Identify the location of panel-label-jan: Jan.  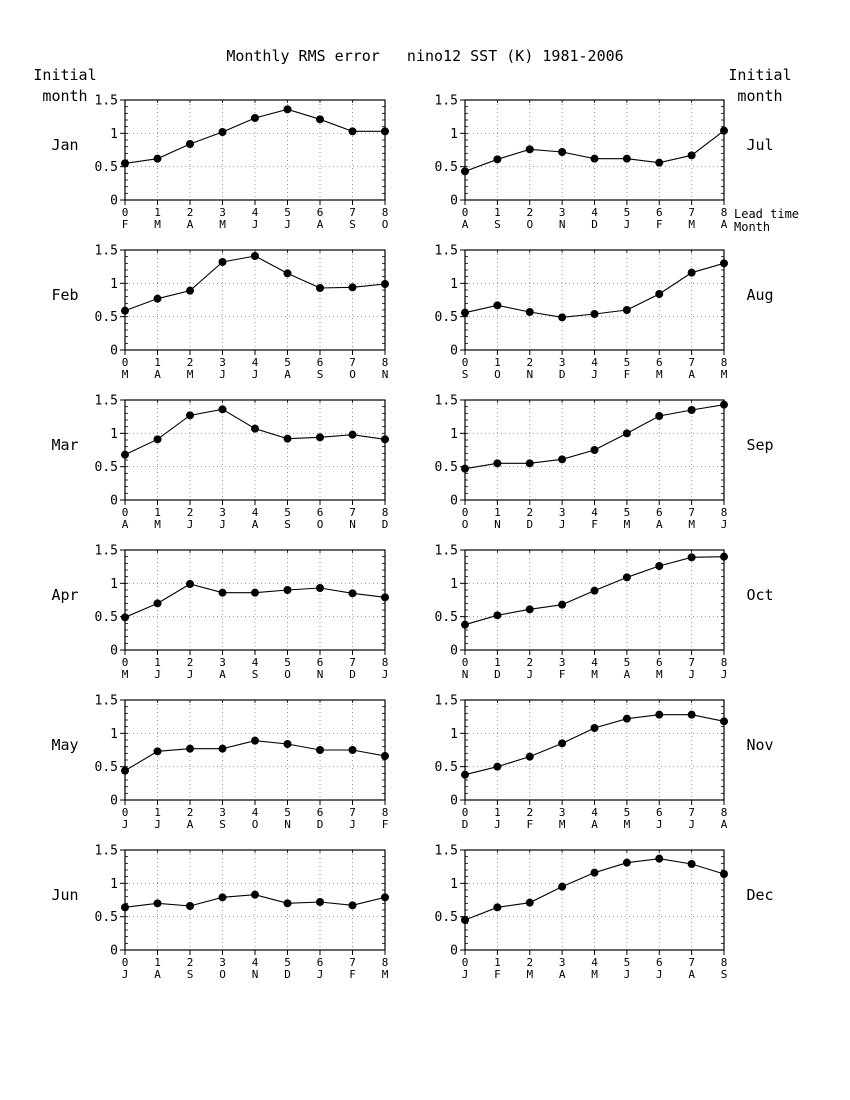
(64, 145).